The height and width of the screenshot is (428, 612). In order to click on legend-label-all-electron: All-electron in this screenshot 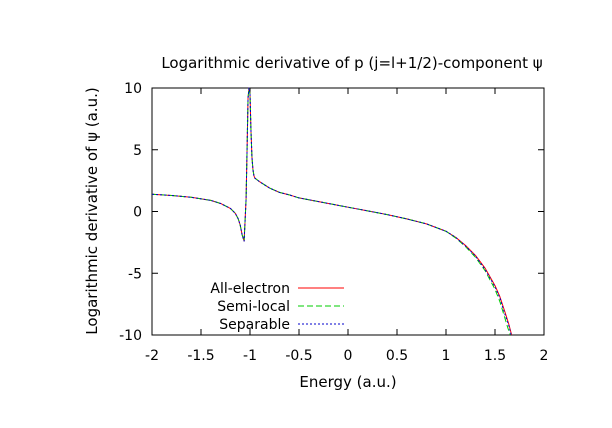, I will do `click(250, 289)`.